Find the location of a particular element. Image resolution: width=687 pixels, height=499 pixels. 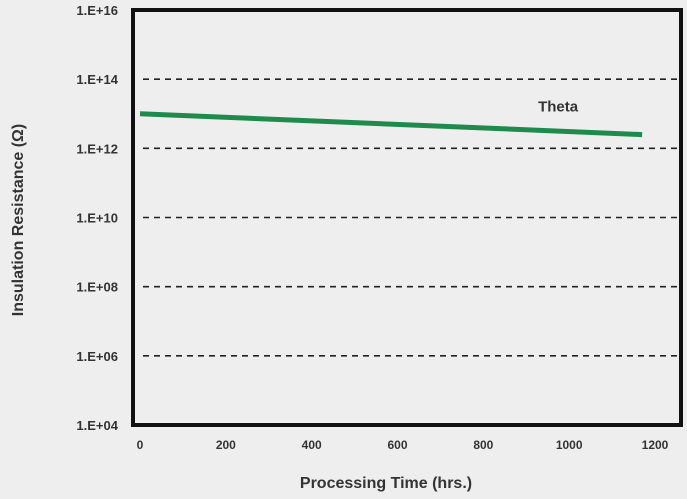

x-tick-labels: 0 200 400 600 800 1000 1200 is located at coordinates (403, 445).